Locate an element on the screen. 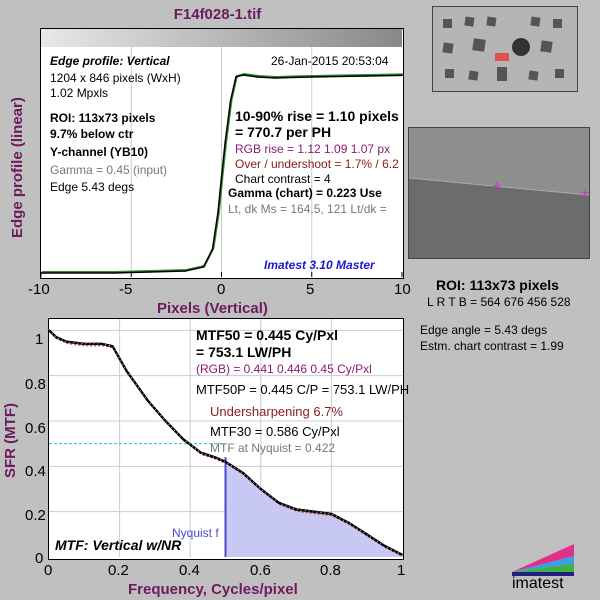  edge-x-tick: -5 is located at coordinates (126, 289).